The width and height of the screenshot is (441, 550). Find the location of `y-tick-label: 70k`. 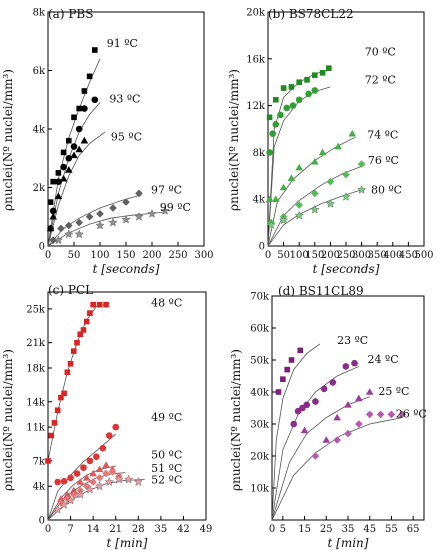

y-tick-label: 70k is located at coordinates (260, 297).